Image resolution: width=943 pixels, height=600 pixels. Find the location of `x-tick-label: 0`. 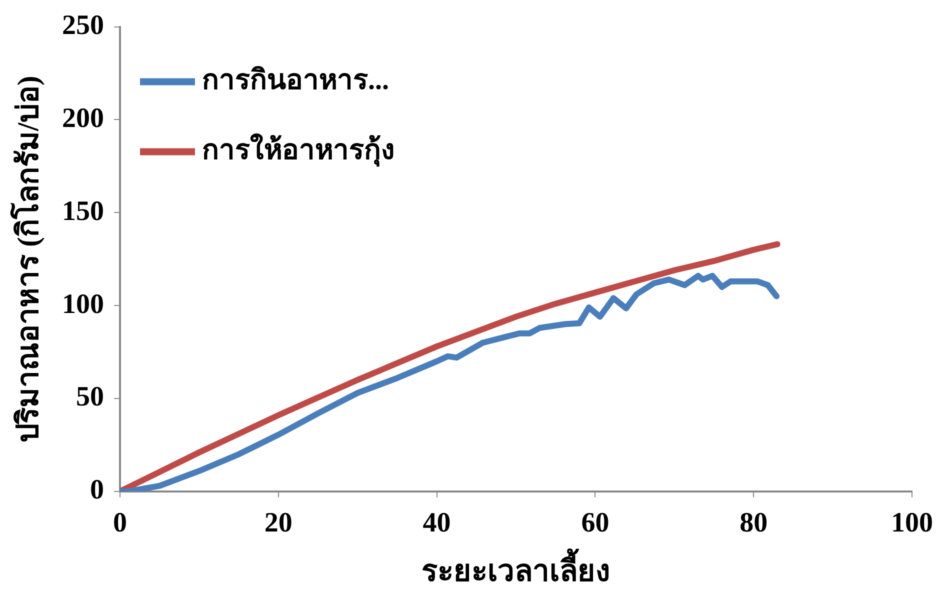

x-tick-label: 0 is located at coordinates (120, 522).